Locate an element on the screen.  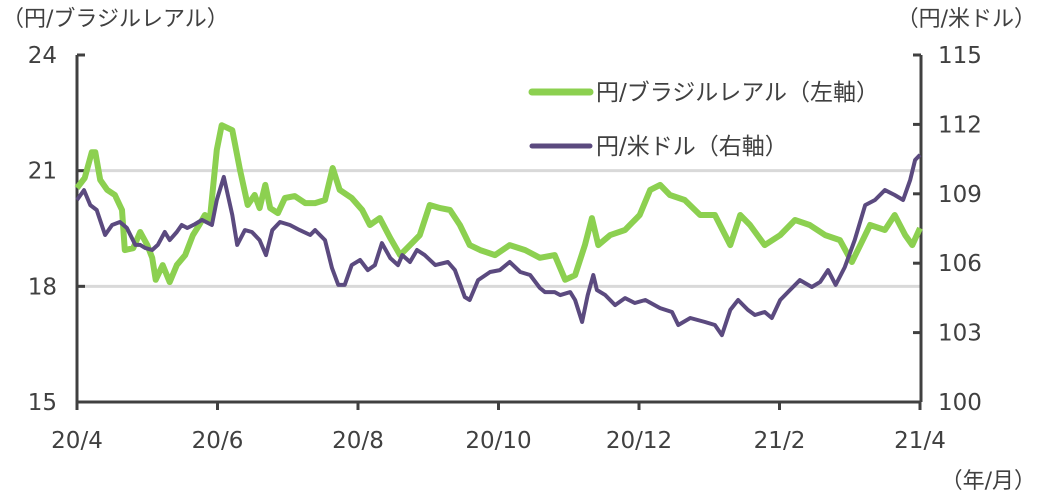
x-tick-label: 20/4 is located at coordinates (77, 441).